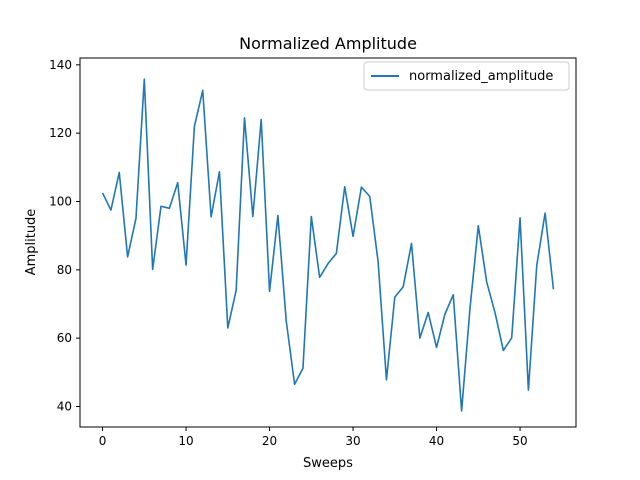 This screenshot has height=480, width=640. What do you see at coordinates (436, 441) in the screenshot?
I see `x-tick-label: 40` at bounding box center [436, 441].